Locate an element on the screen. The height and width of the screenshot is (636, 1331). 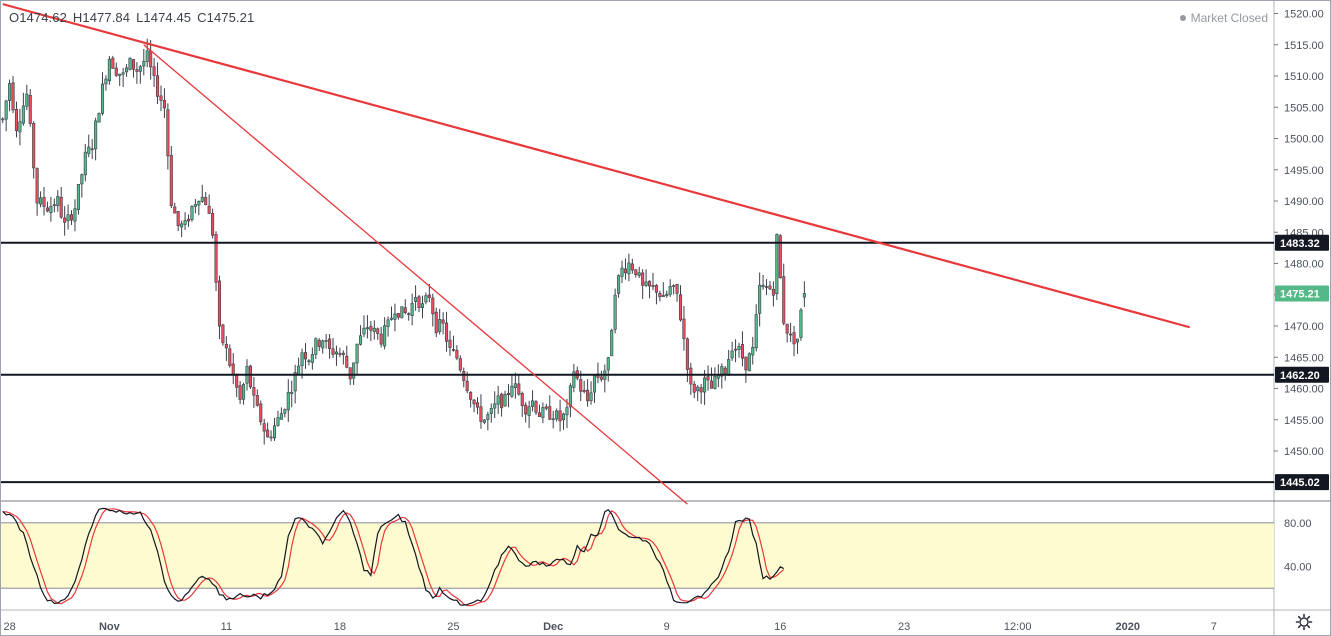
price-label-text: 1445.02 is located at coordinates (1300, 483).